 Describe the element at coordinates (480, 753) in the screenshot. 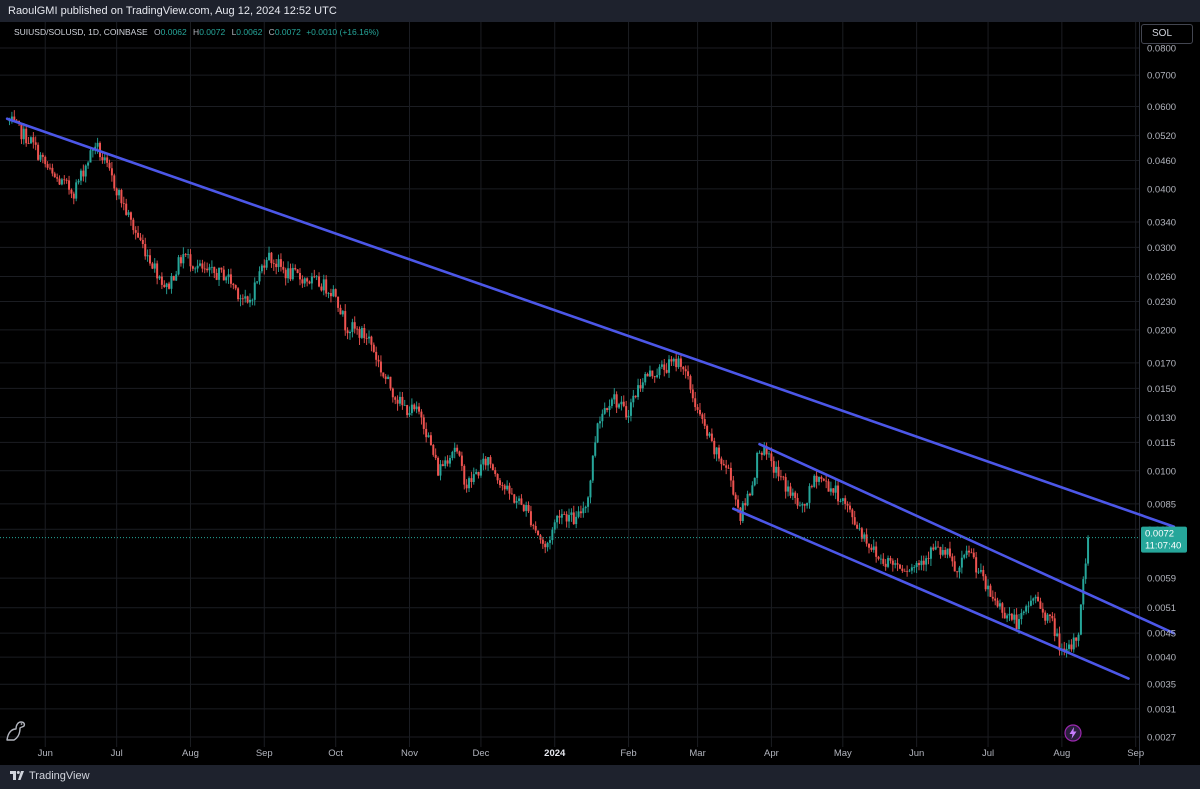

I see `time-tick-label: Dec` at that location.